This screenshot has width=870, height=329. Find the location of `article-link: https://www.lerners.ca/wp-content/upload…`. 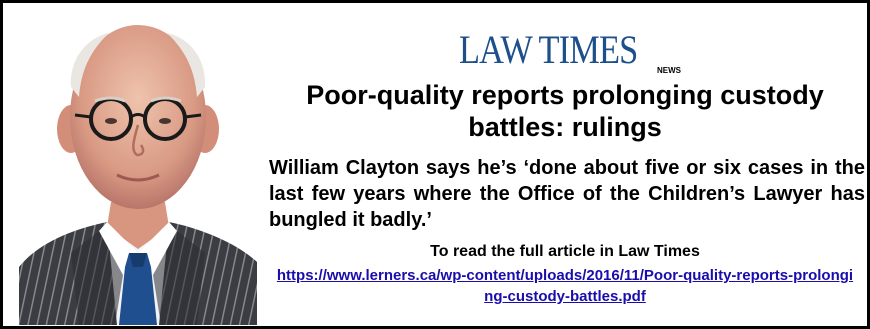

article-link: https://www.lerners.ca/wp-content/upload… is located at coordinates (565, 286).